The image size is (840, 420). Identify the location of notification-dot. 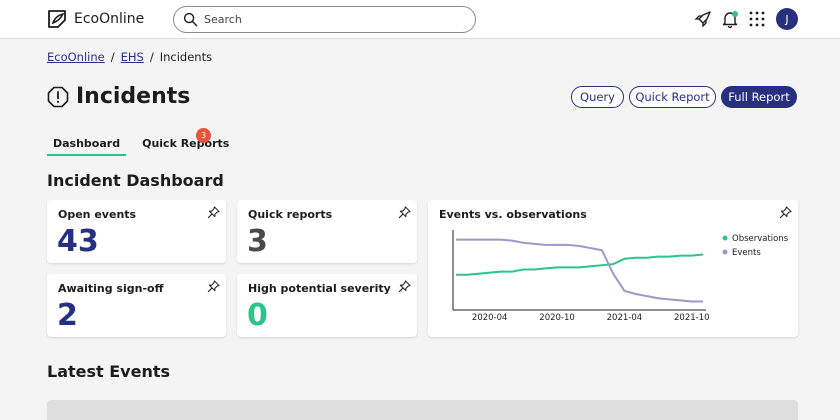
(735, 14).